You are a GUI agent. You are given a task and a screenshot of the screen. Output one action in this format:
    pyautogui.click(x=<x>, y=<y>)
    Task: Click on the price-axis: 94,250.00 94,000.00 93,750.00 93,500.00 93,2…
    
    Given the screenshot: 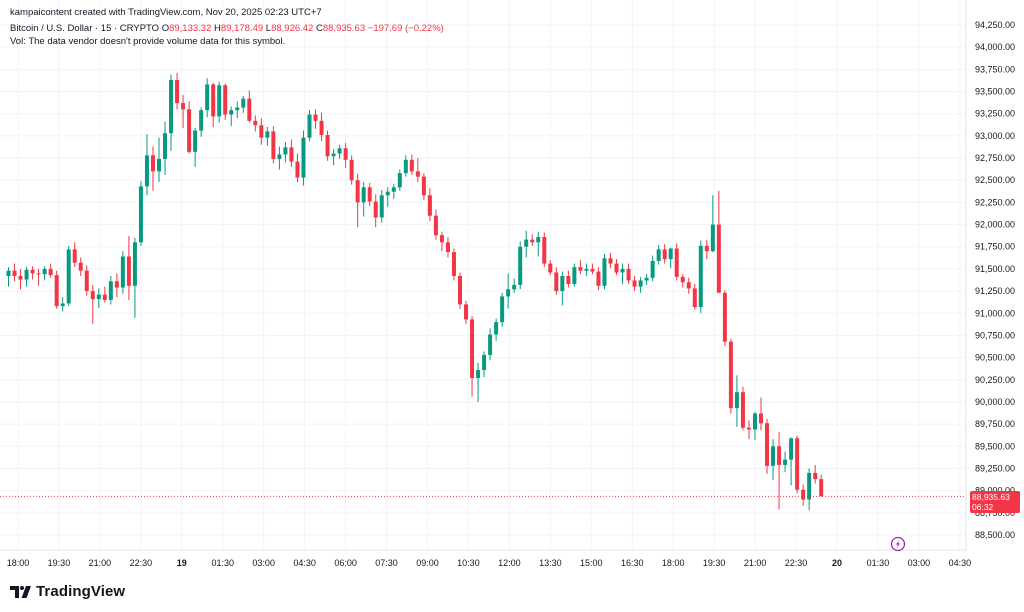 What is the action you would take?
    pyautogui.click(x=995, y=280)
    